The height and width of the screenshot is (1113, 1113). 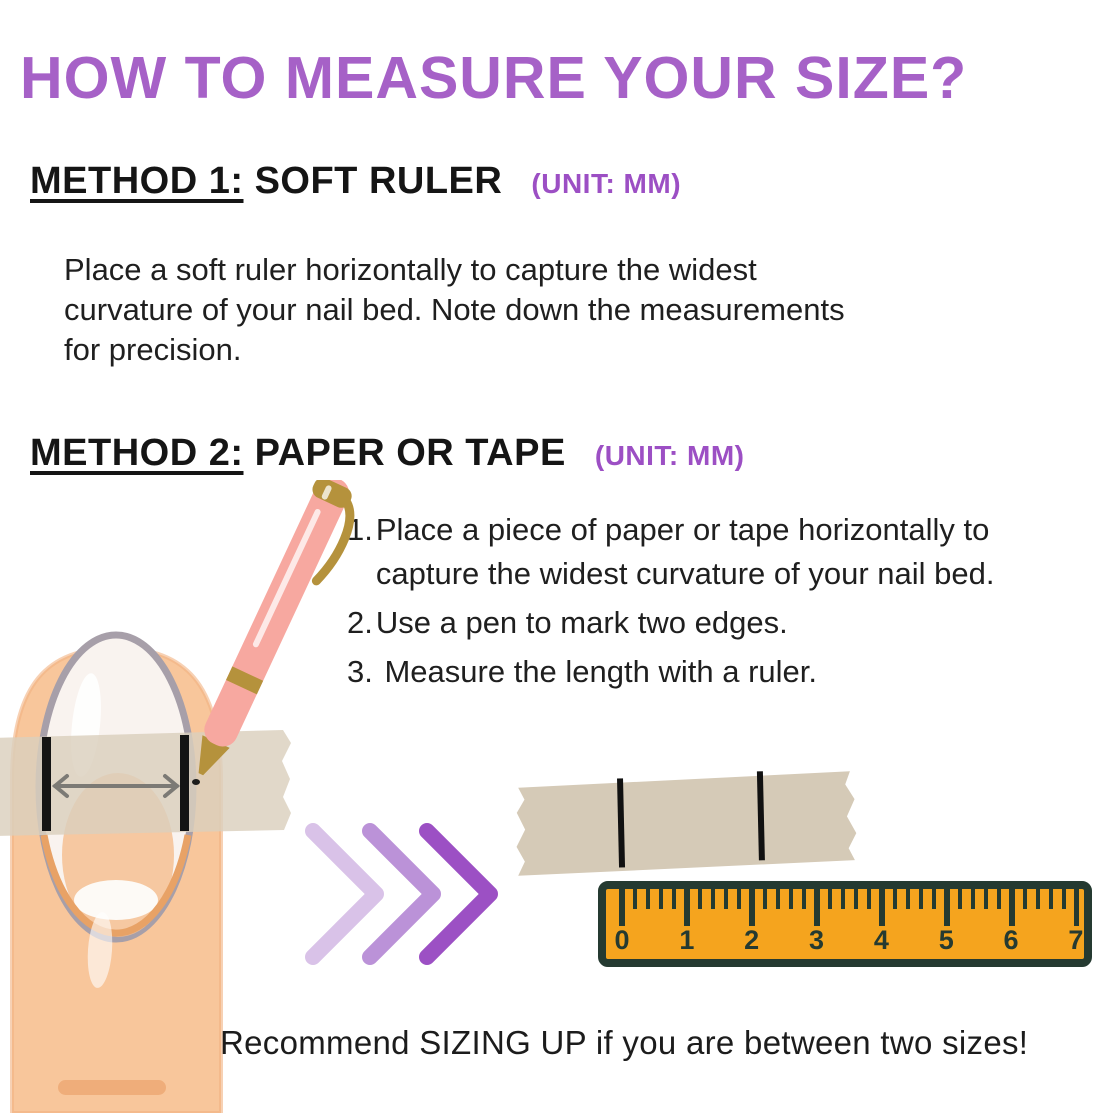 What do you see at coordinates (410, 453) in the screenshot?
I see `method2-name: PAPER OR TAPE` at bounding box center [410, 453].